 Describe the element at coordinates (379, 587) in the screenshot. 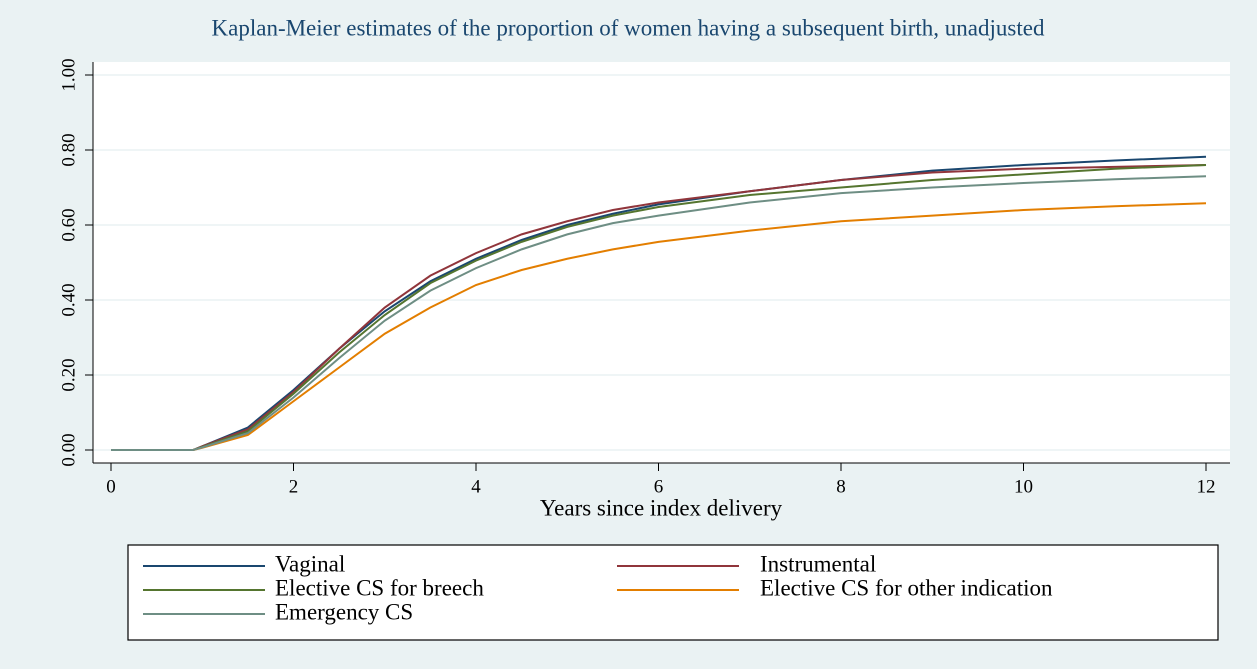

I see `legend-label: Elective CS for breech` at that location.